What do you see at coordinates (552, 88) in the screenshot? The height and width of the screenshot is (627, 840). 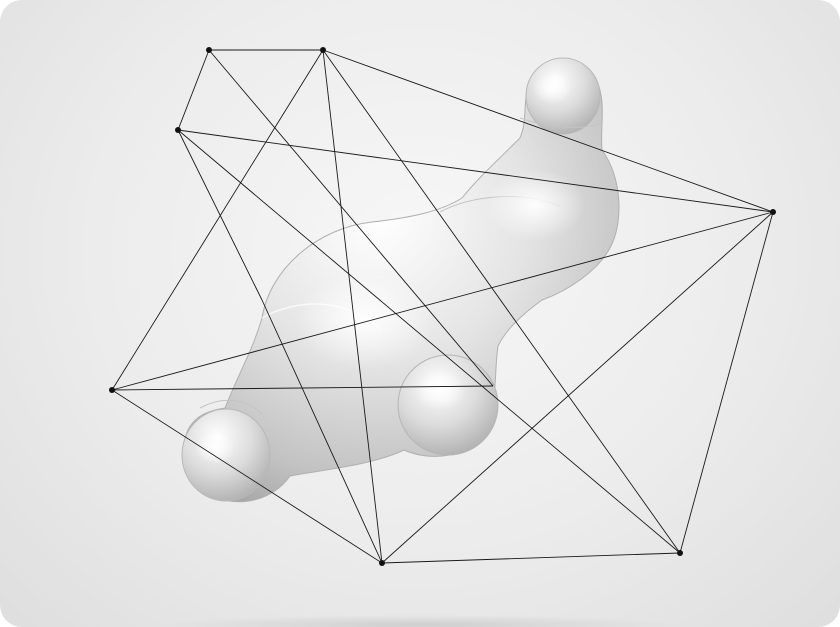 I see `highlight-top-bulb` at bounding box center [552, 88].